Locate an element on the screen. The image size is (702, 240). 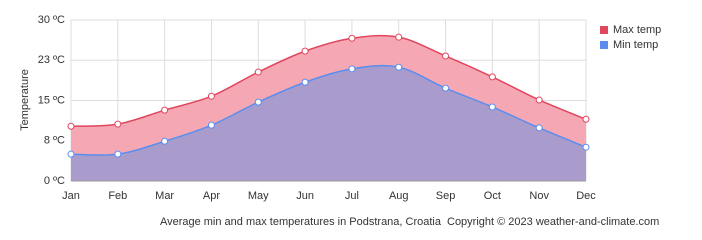
x-tick-label: Apr is located at coordinates (211, 196).